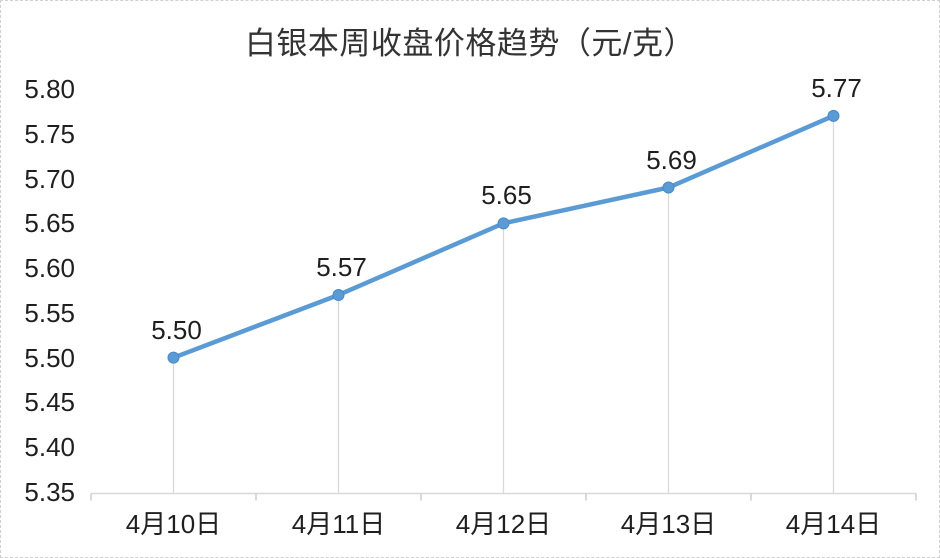  I want to click on y-axis-tick-label: 5.60, so click(49, 268).